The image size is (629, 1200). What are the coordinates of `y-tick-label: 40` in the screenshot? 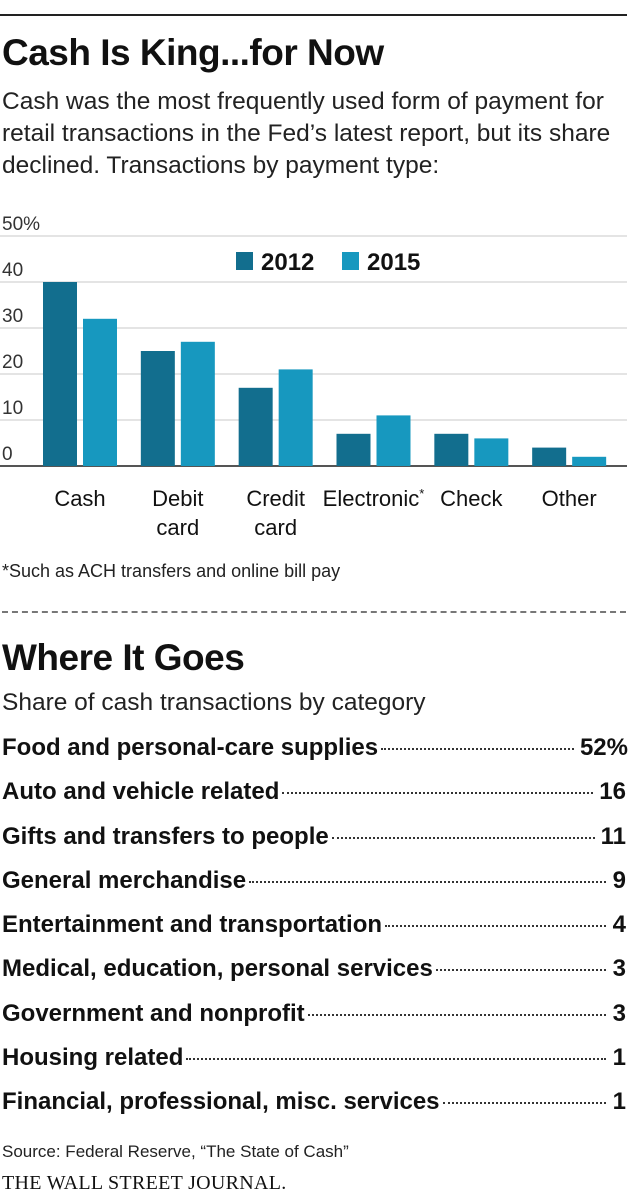 It's located at (12, 270).